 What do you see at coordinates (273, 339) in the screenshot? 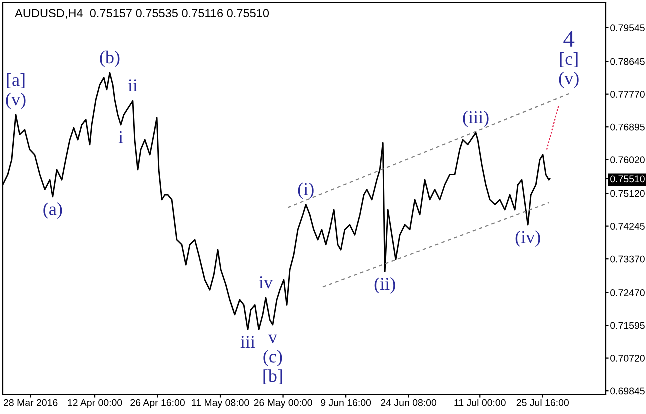
I see `annotation: v` at bounding box center [273, 339].